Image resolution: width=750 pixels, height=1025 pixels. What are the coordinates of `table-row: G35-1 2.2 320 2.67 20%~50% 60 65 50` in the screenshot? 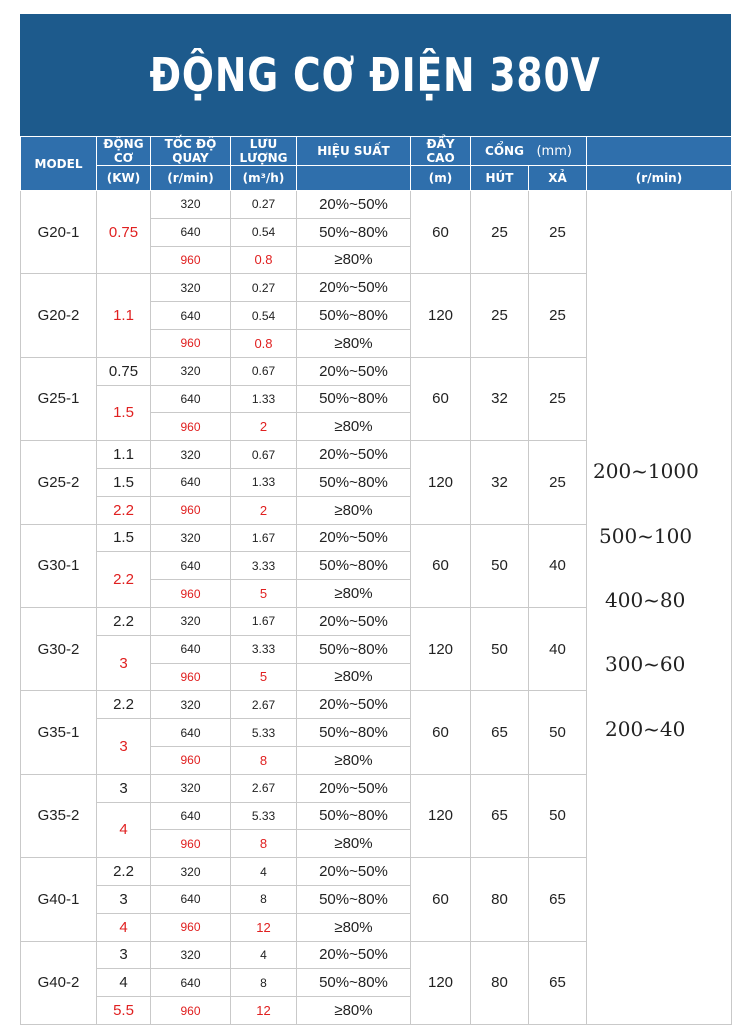 It's located at (376, 732).